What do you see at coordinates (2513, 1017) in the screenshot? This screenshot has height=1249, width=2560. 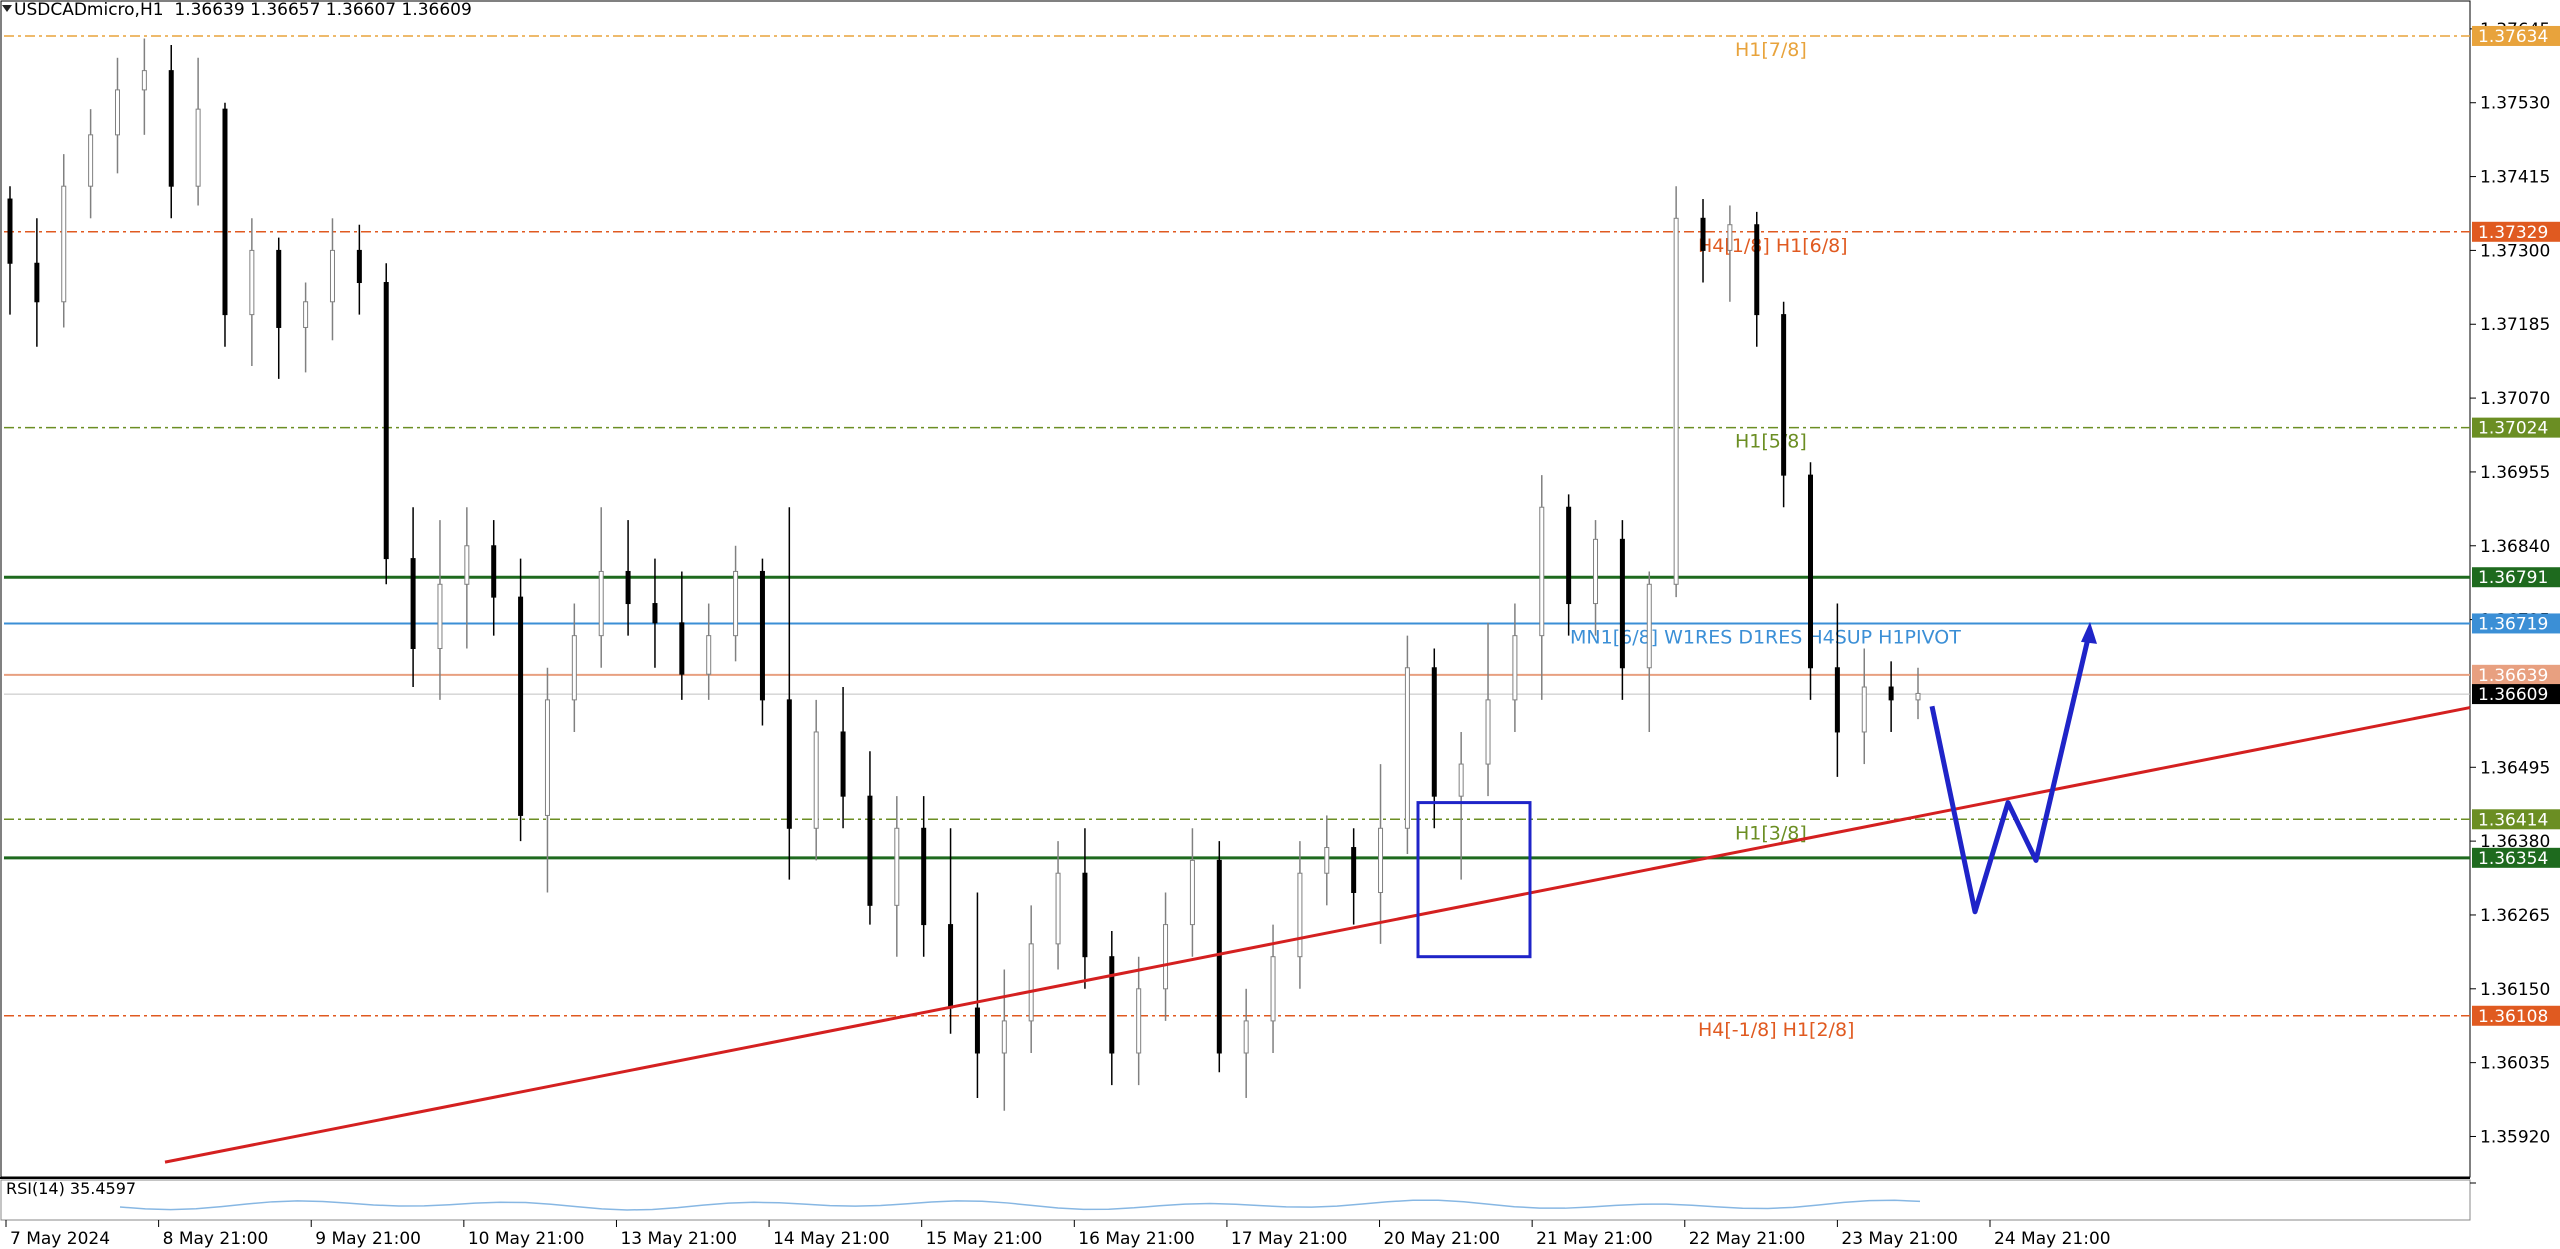 I see `level-price-label: 1.36108` at bounding box center [2513, 1017].